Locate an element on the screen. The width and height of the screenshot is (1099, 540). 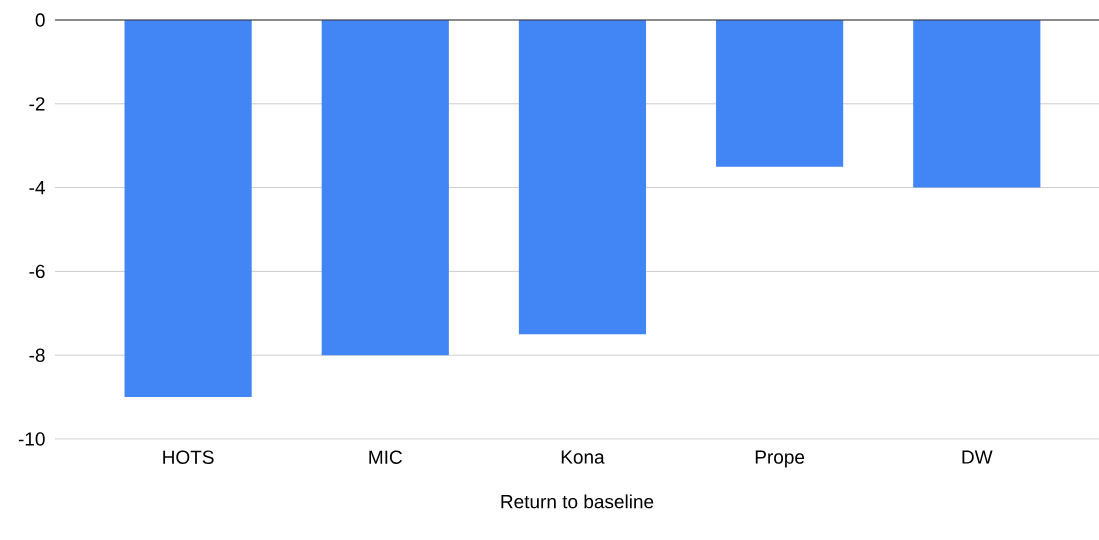
y-tick-label: -2 is located at coordinates (37, 104).